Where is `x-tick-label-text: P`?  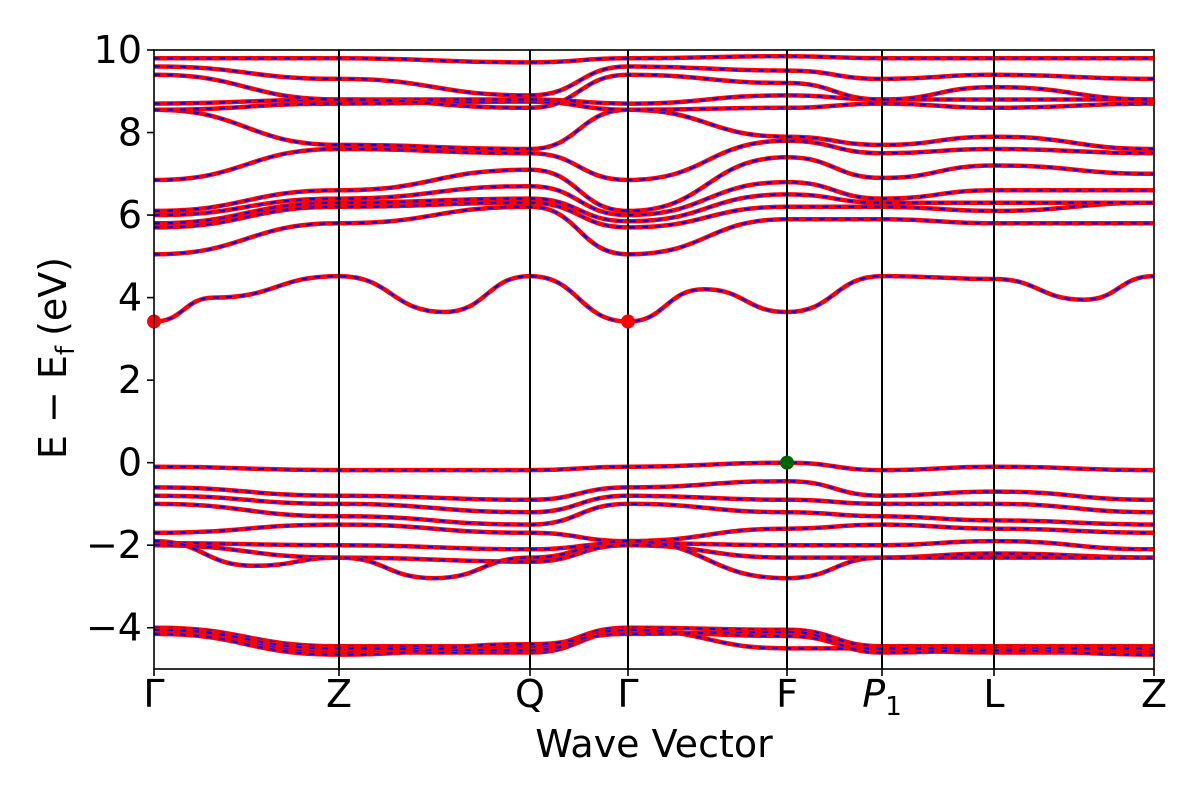
x-tick-label-text: P is located at coordinates (873, 694).